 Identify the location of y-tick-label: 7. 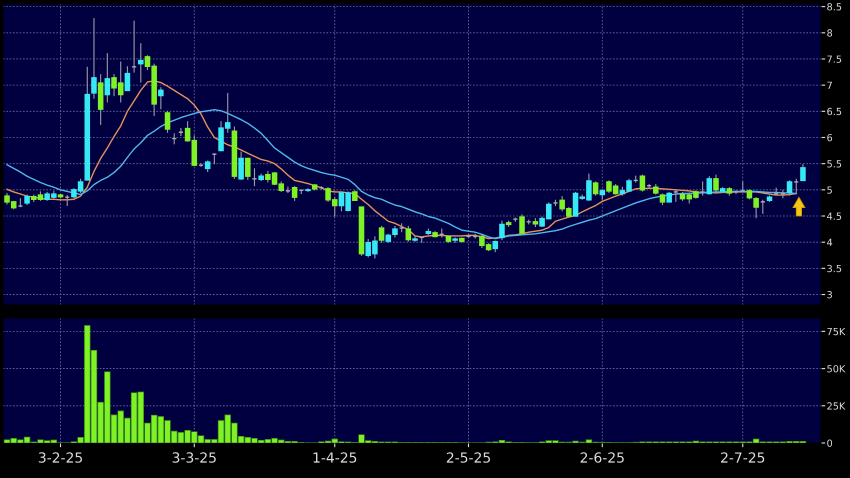
(829, 85).